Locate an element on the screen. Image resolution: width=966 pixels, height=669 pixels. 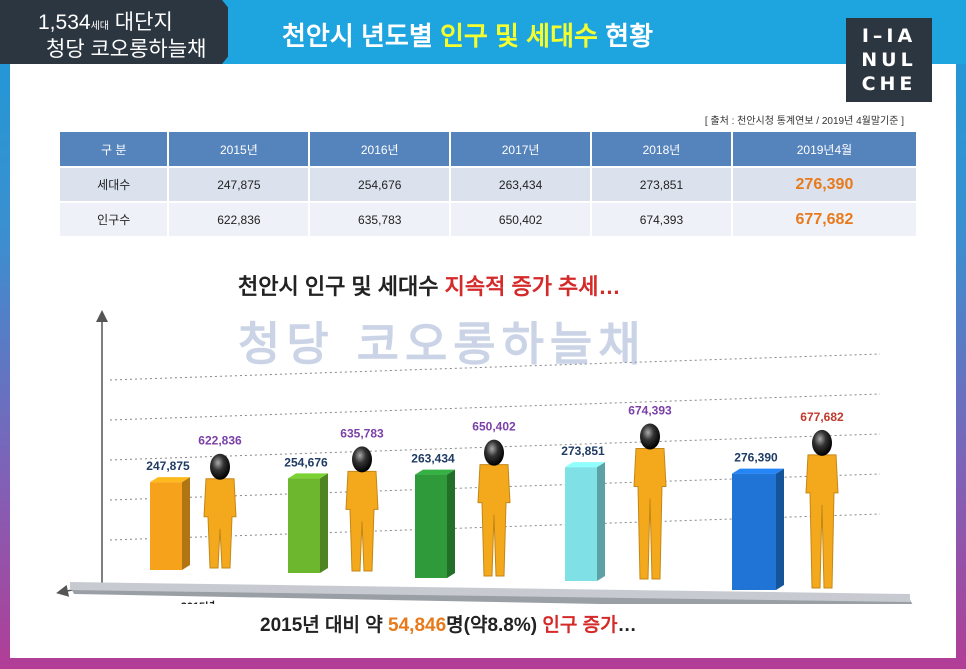
table-cell: 247,875 is located at coordinates (239, 184).